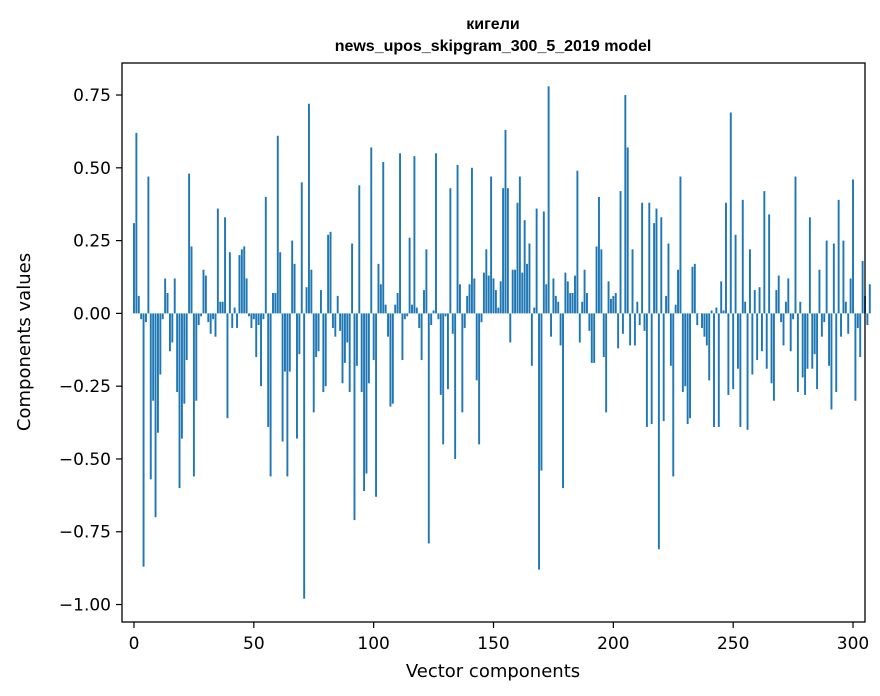 This screenshot has width=880, height=696. Describe the element at coordinates (24, 342) in the screenshot. I see `y-axis-label: Components values` at that location.